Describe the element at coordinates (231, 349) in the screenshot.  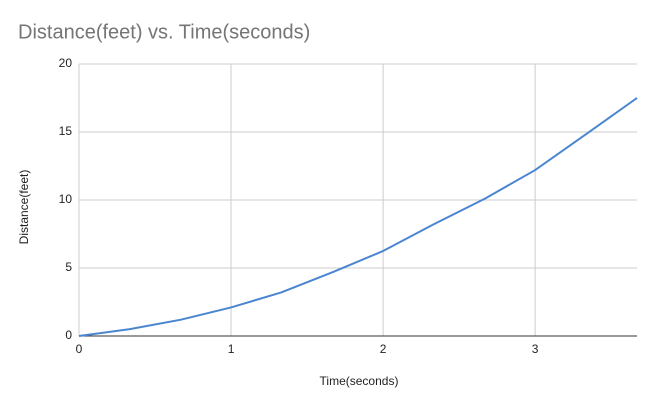
I see `x-tick-label: 1` at that location.